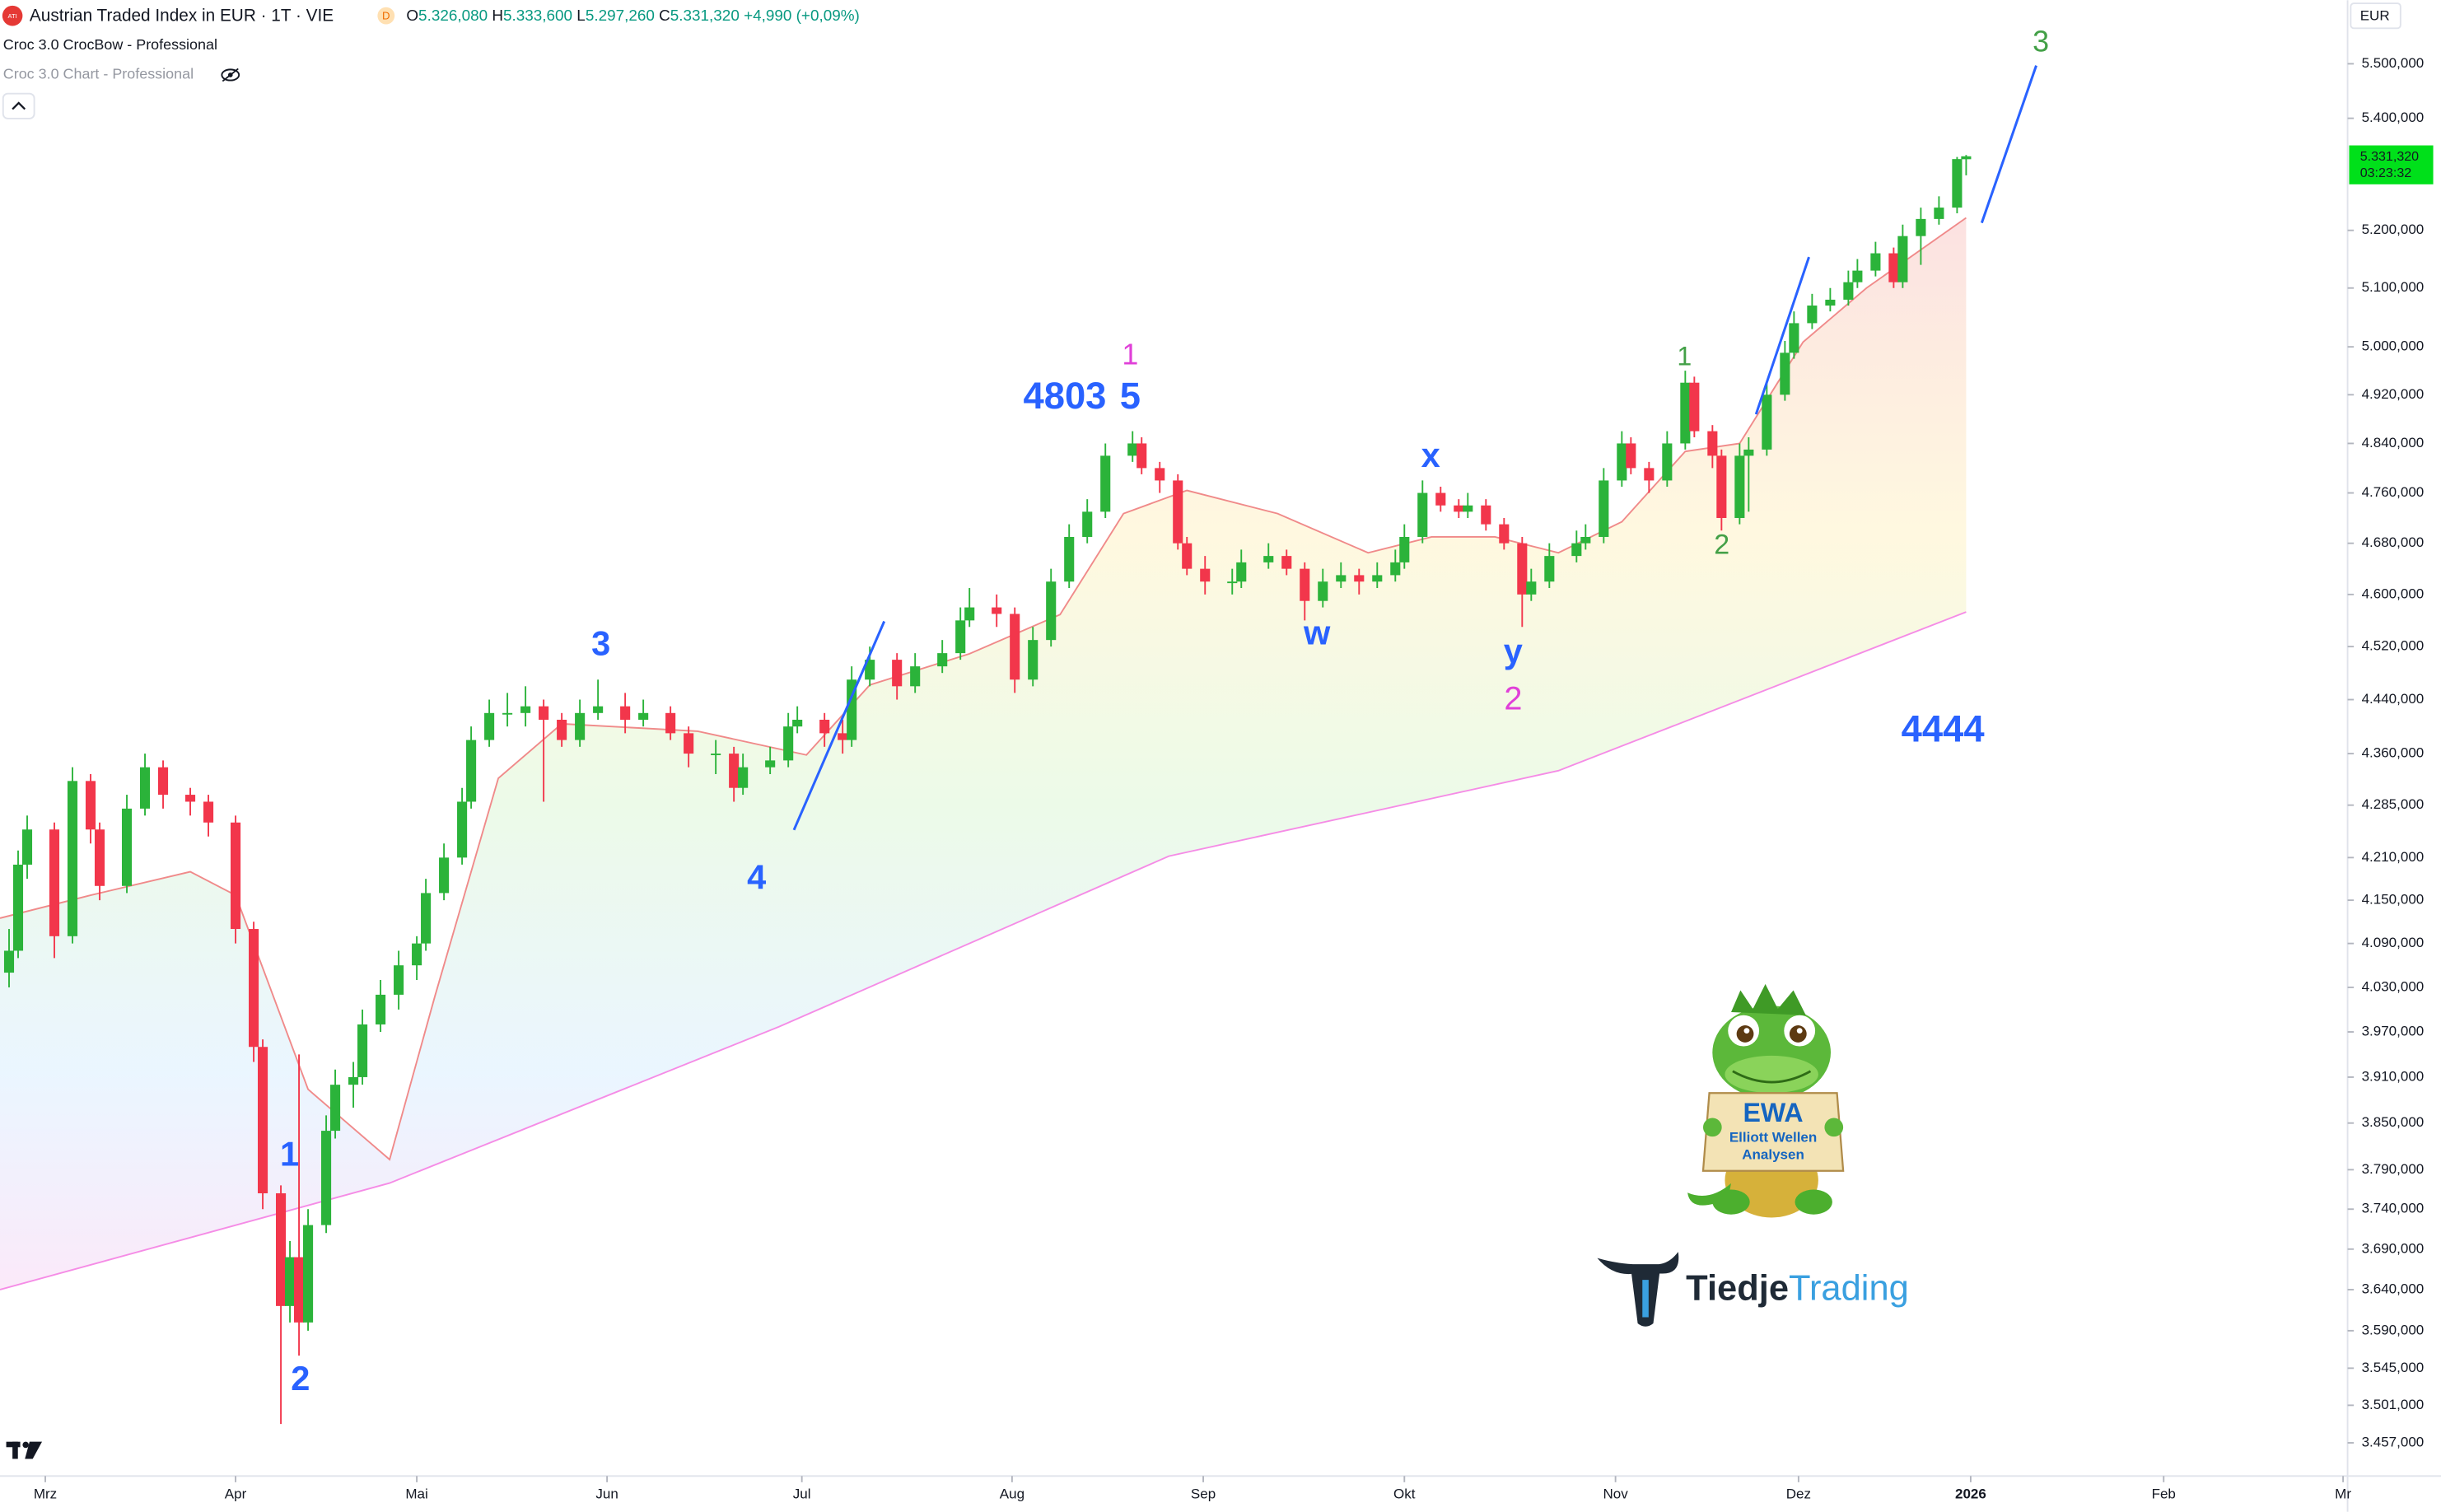 The height and width of the screenshot is (1512, 2441). I want to click on x-tick-label: Apr, so click(236, 1493).